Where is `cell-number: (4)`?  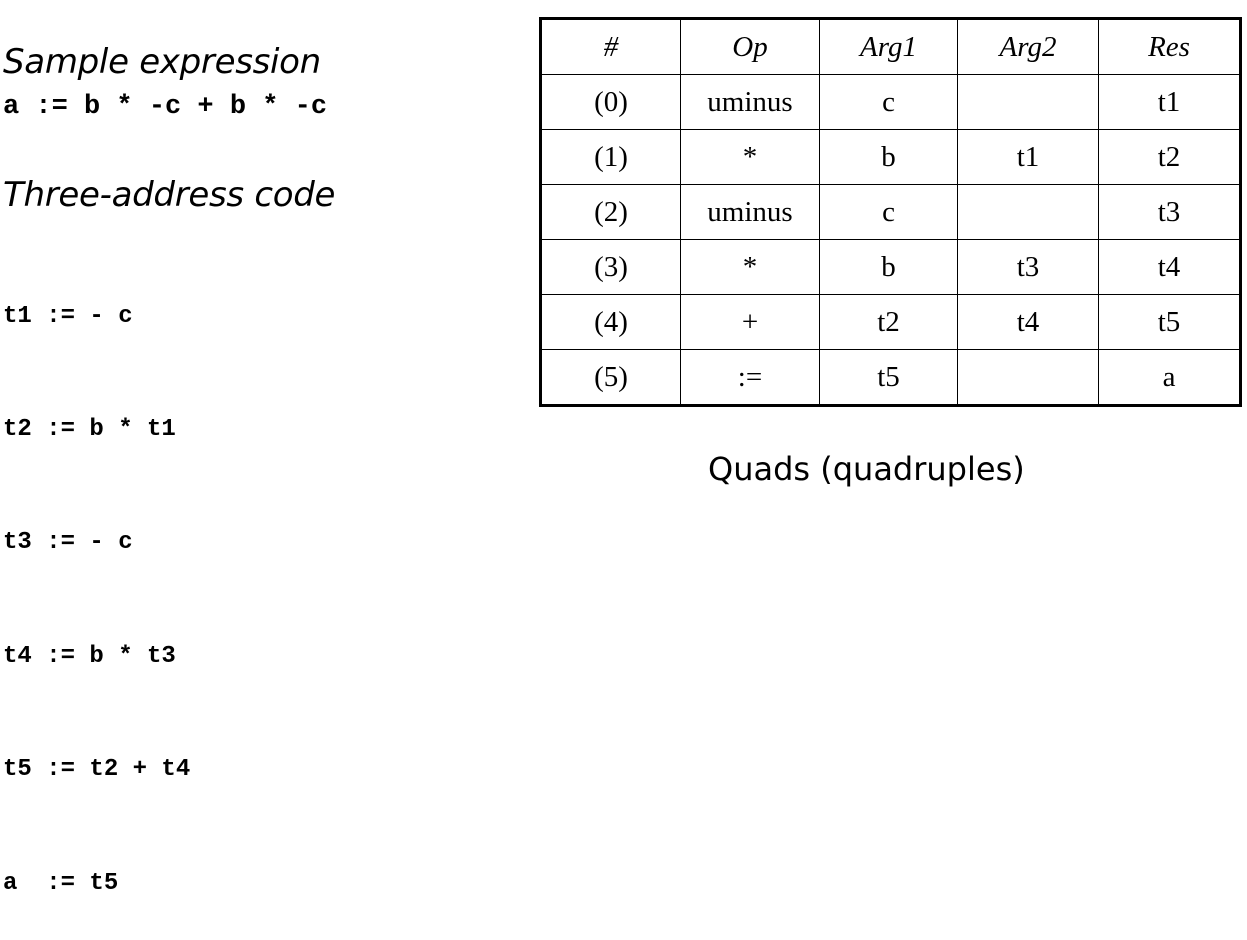 cell-number: (4) is located at coordinates (610, 322).